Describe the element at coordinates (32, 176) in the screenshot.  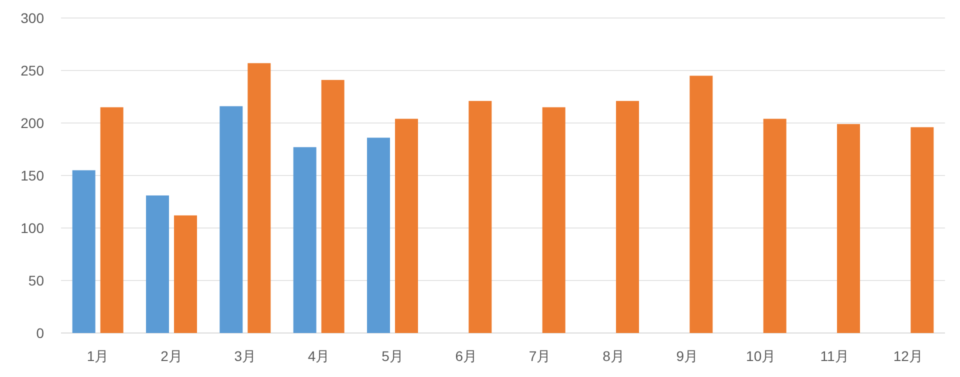
I see `y-tick-label: 150` at that location.